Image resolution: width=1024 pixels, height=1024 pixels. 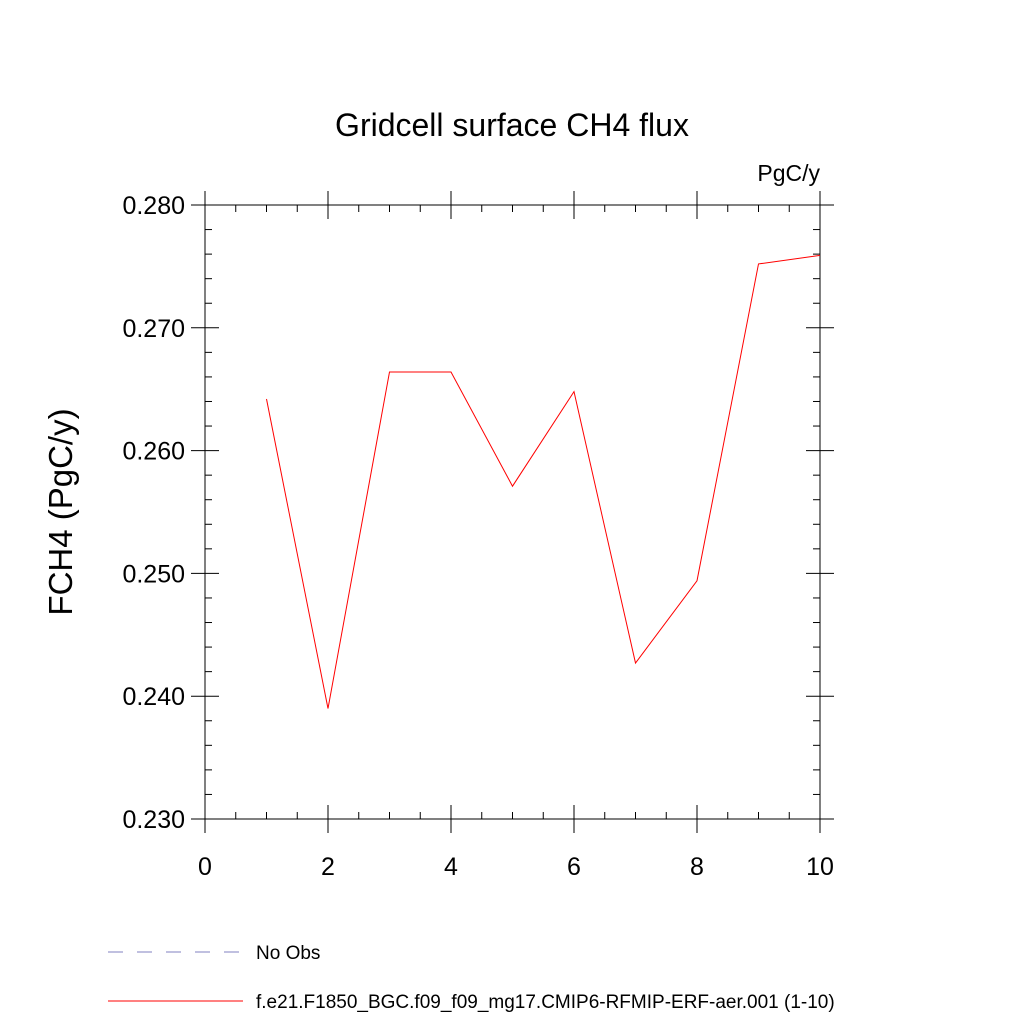 What do you see at coordinates (328, 867) in the screenshot?
I see `x-tick-label: 2` at bounding box center [328, 867].